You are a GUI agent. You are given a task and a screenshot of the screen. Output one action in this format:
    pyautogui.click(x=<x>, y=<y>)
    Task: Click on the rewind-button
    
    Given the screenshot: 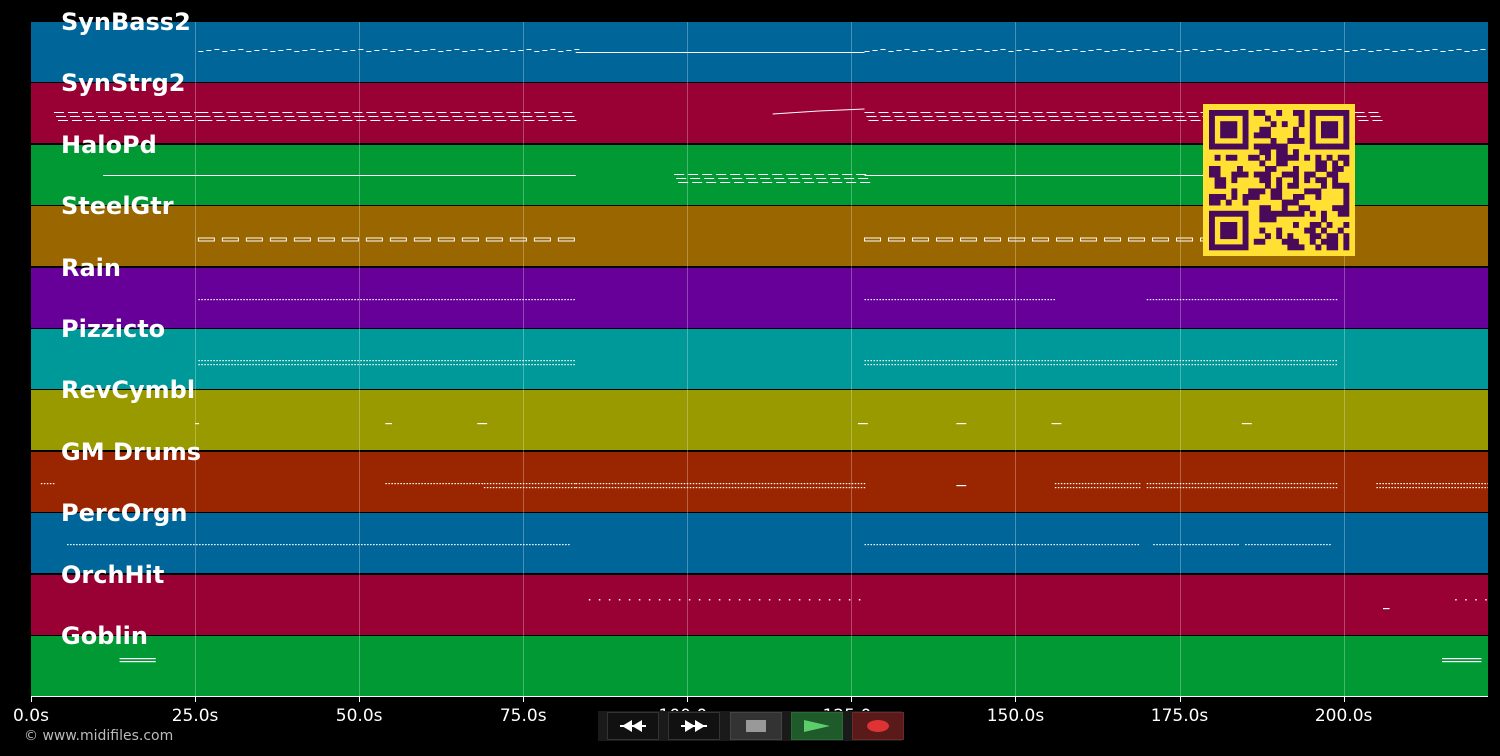 What is the action you would take?
    pyautogui.click(x=633, y=726)
    